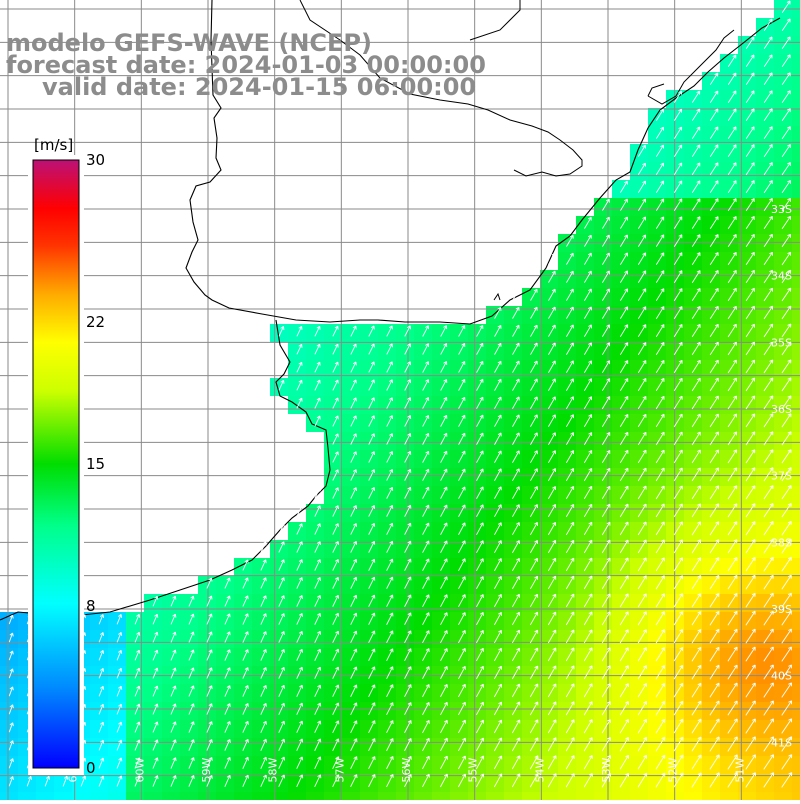  What do you see at coordinates (781, 542) in the screenshot?
I see `lat-label: 38S` at bounding box center [781, 542].